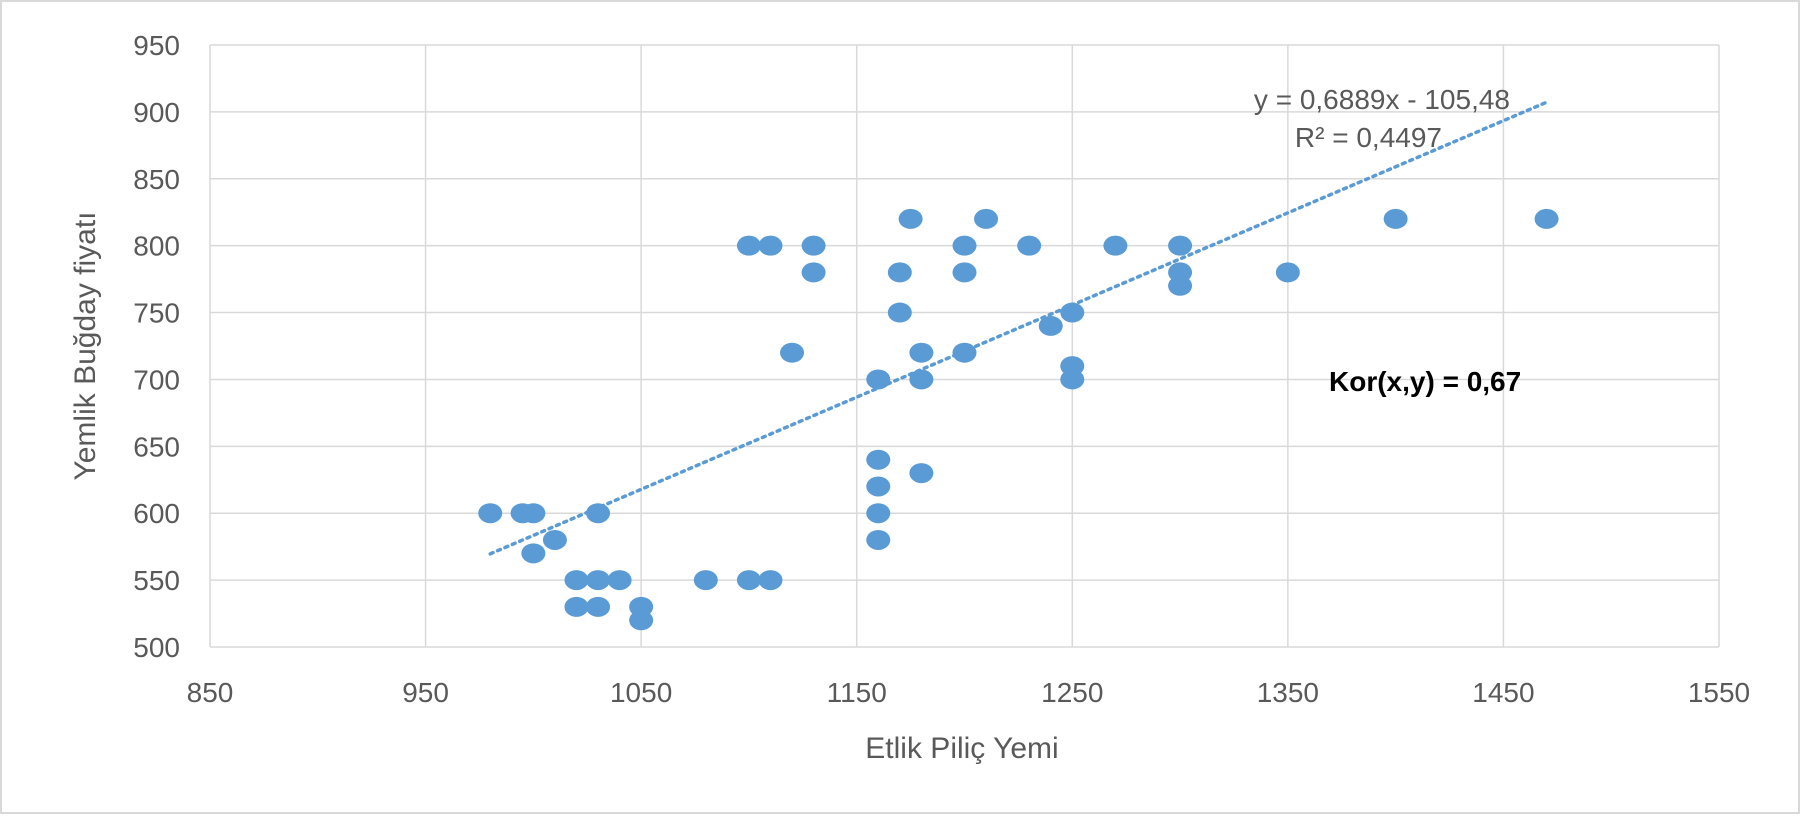 Image resolution: width=1800 pixels, height=816 pixels. I want to click on y-tick-label: 850, so click(156, 179).